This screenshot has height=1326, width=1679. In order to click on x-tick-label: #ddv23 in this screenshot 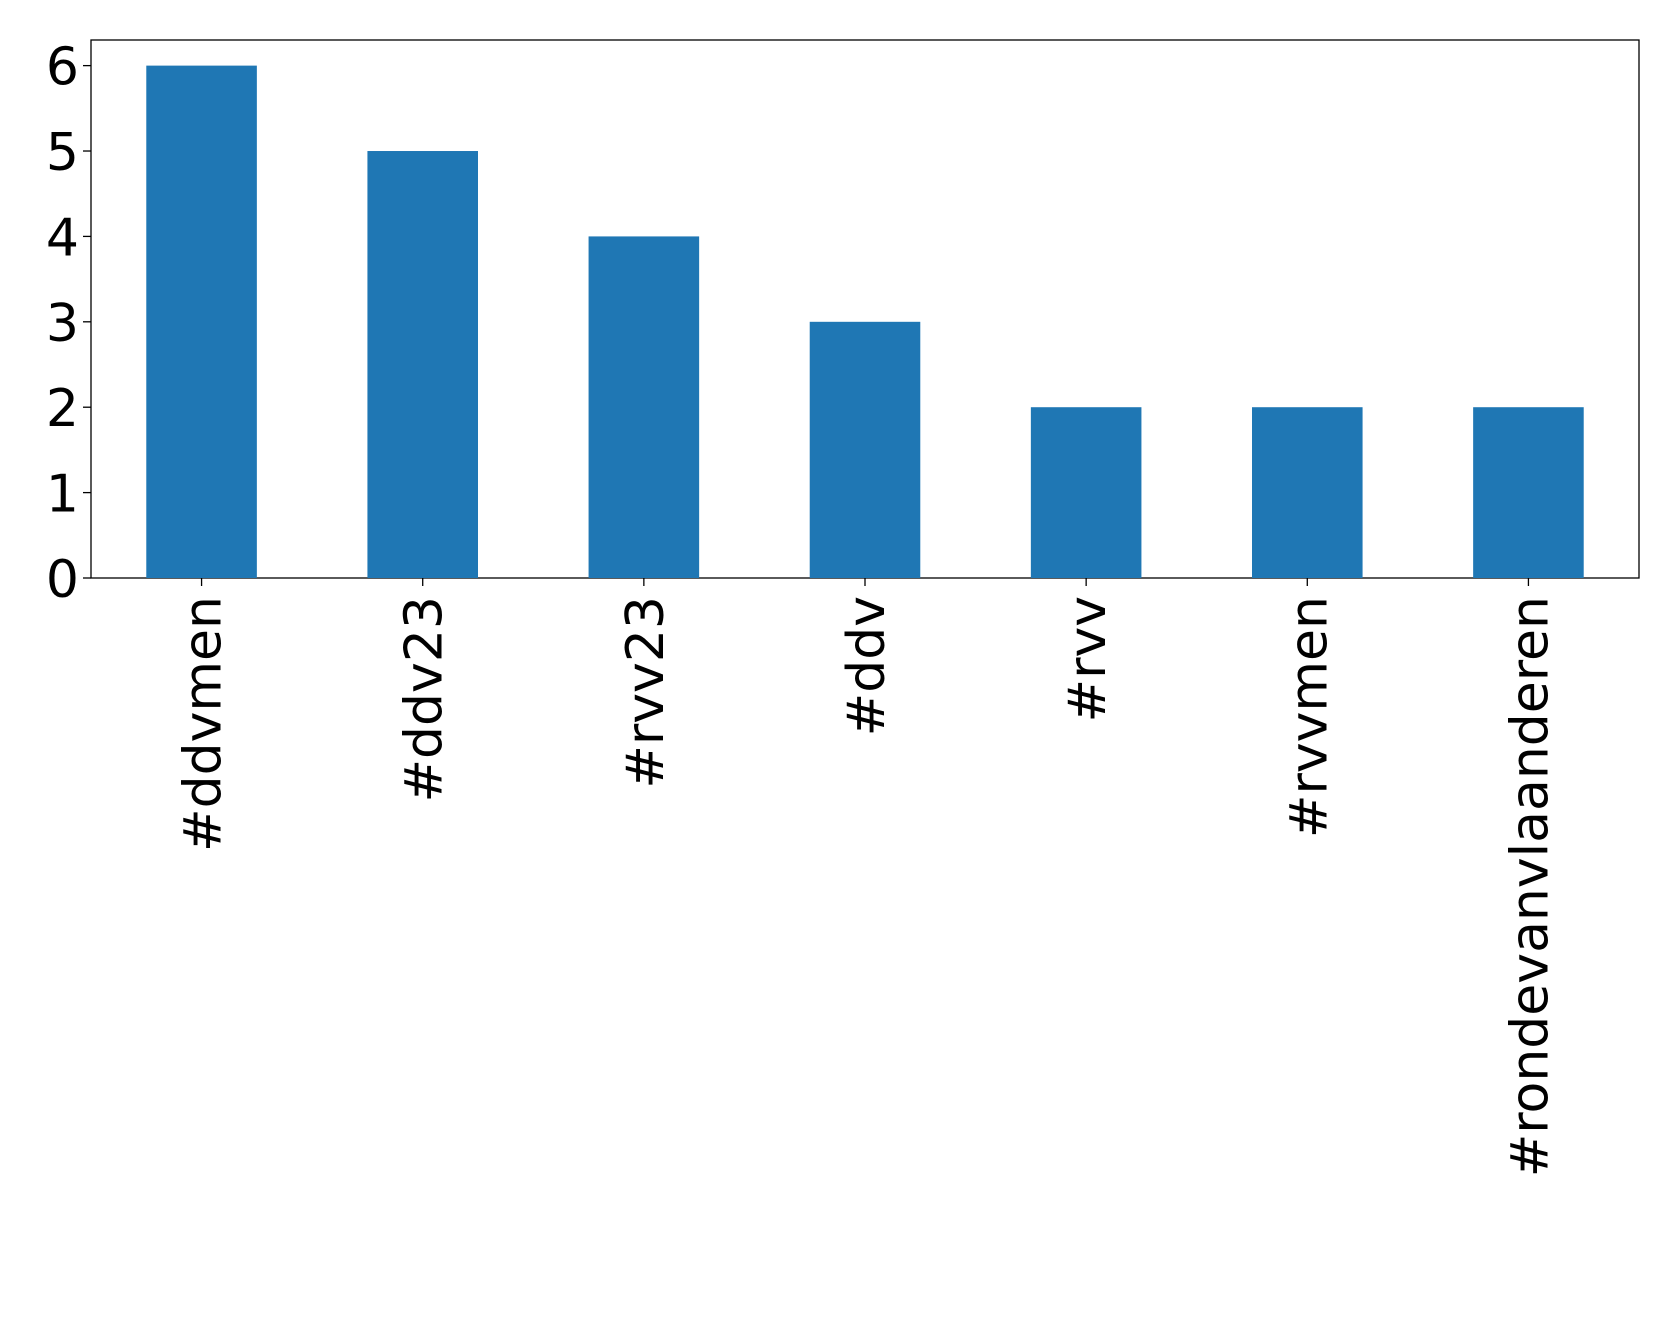, I will do `click(425, 699)`.